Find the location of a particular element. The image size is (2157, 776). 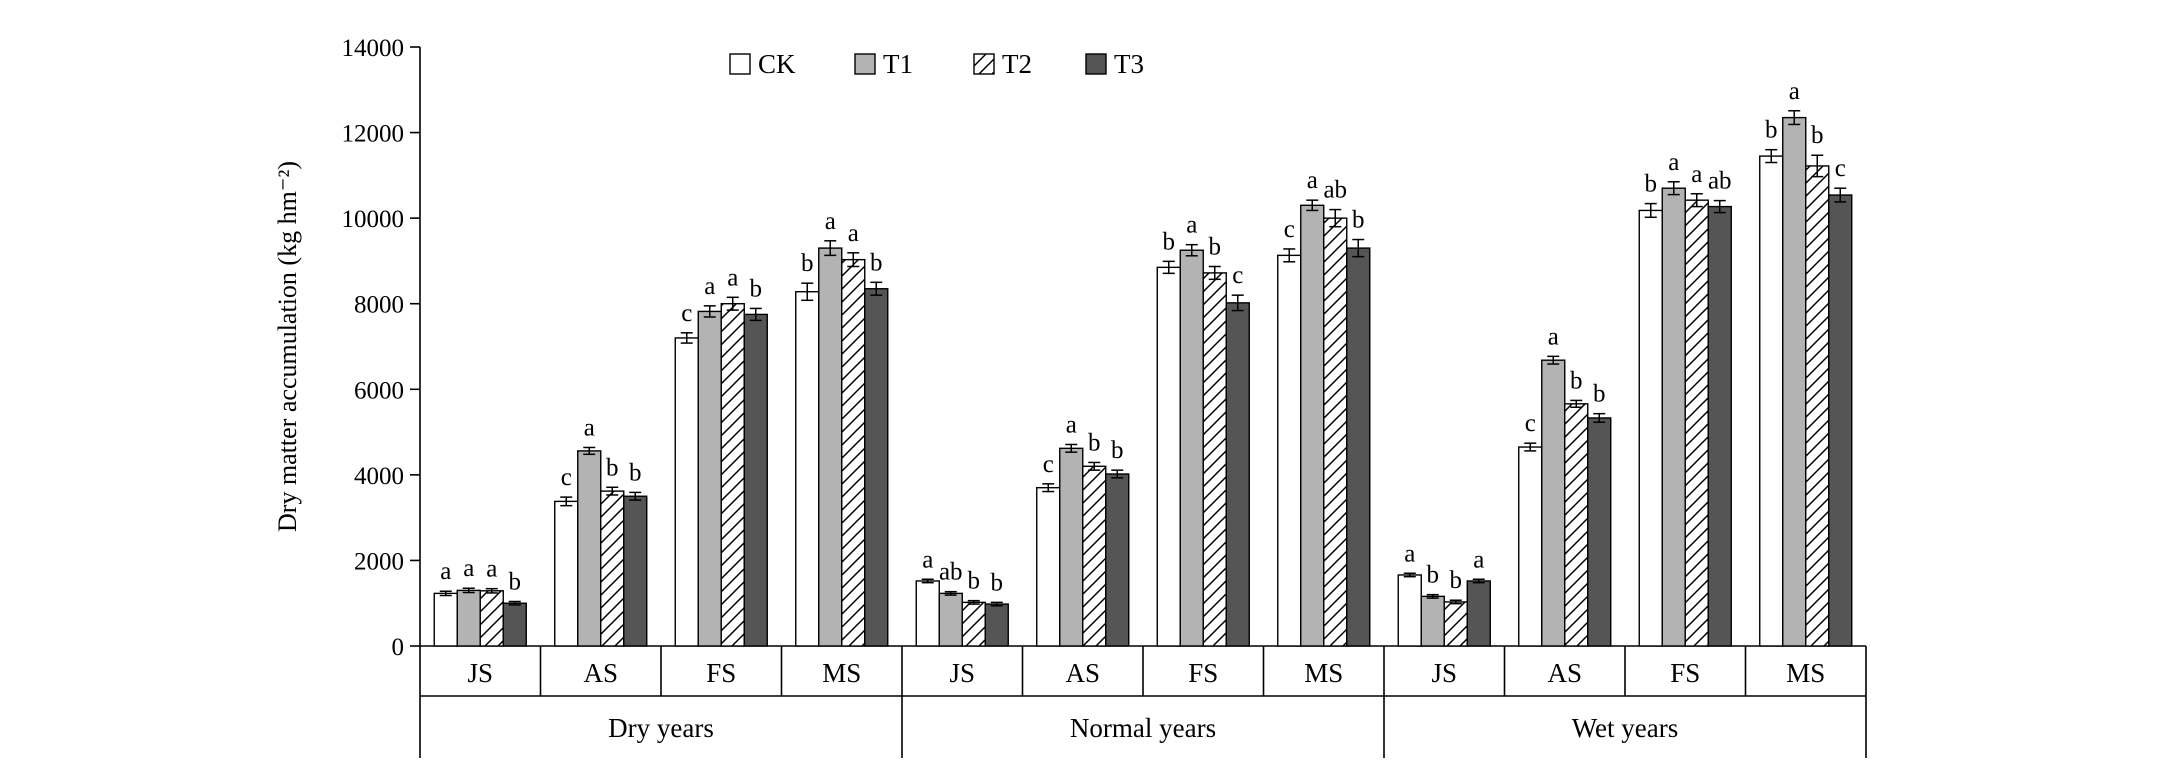

y-tick-label: 10000 is located at coordinates (373, 219).